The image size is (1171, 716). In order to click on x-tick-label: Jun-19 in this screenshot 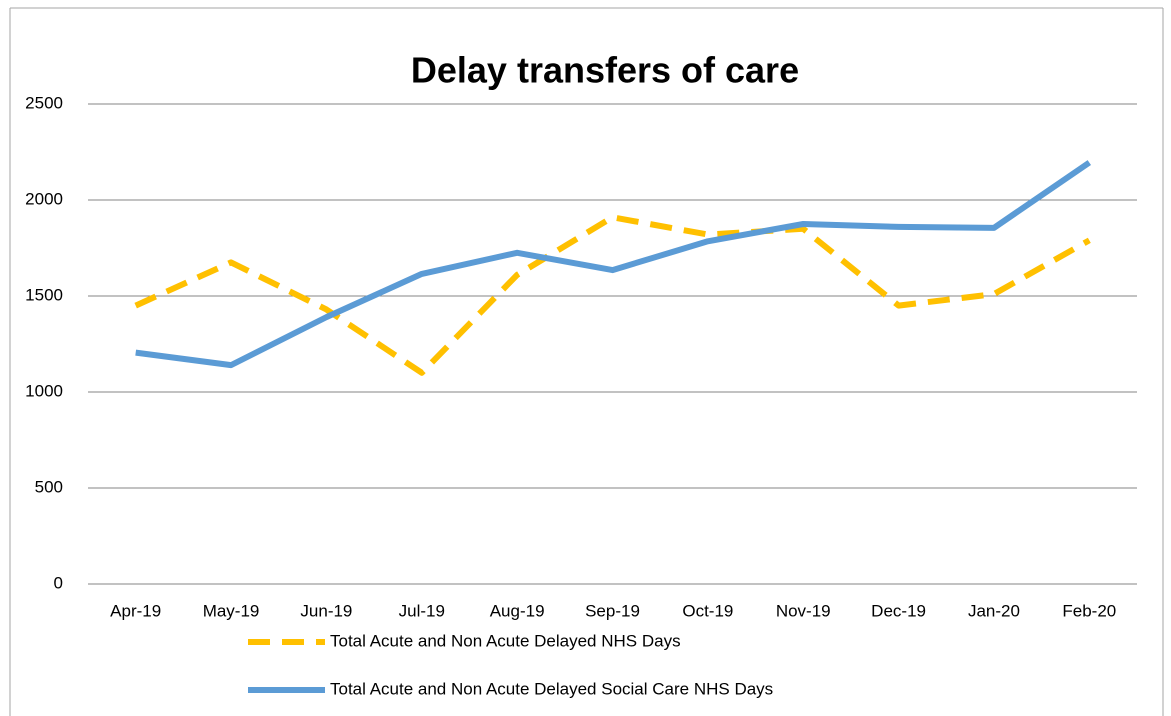, I will do `click(326, 610)`.